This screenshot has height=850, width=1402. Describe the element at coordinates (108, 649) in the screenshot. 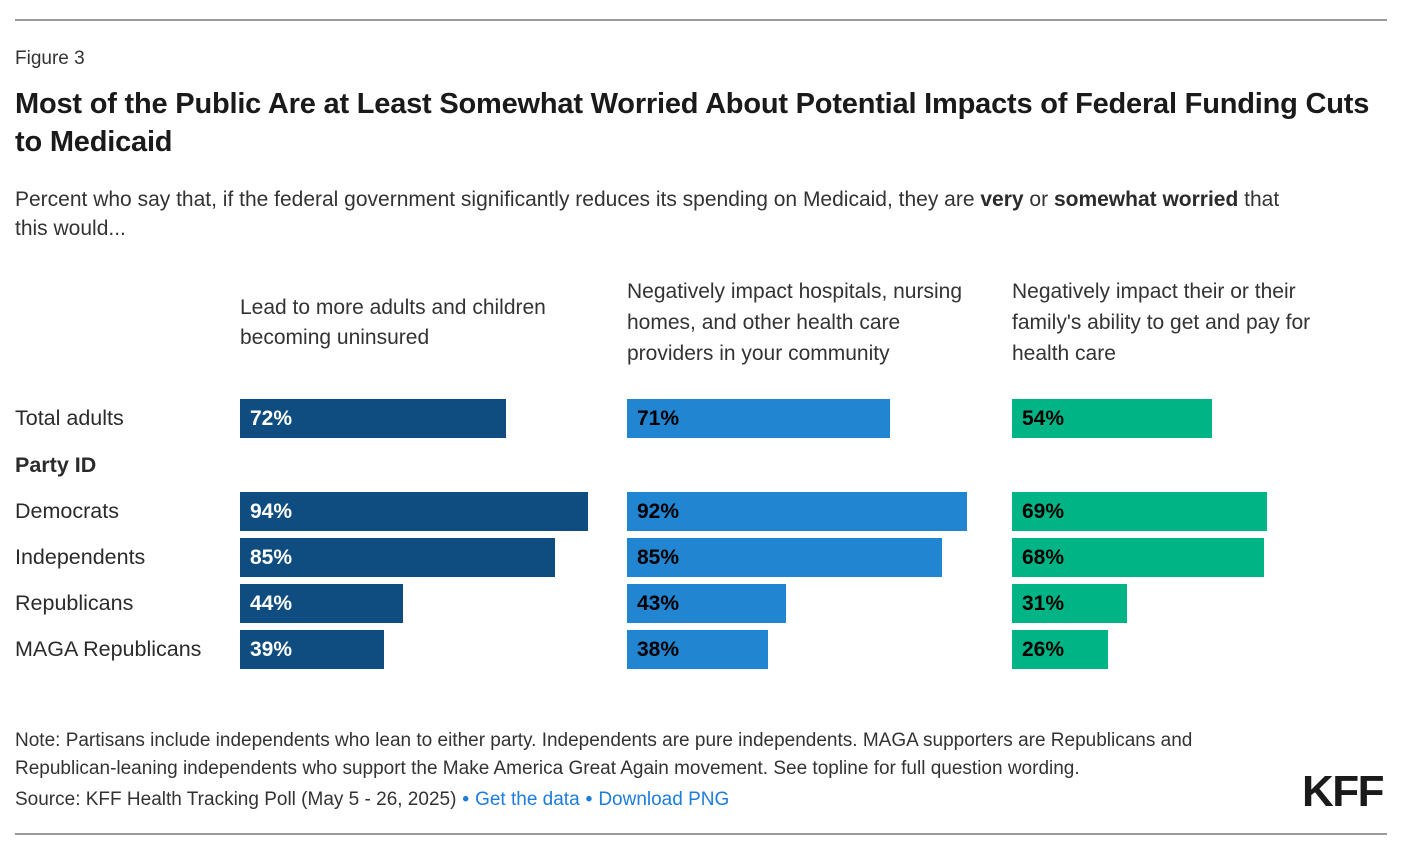

I see `row-label: MAGA Republicans` at that location.